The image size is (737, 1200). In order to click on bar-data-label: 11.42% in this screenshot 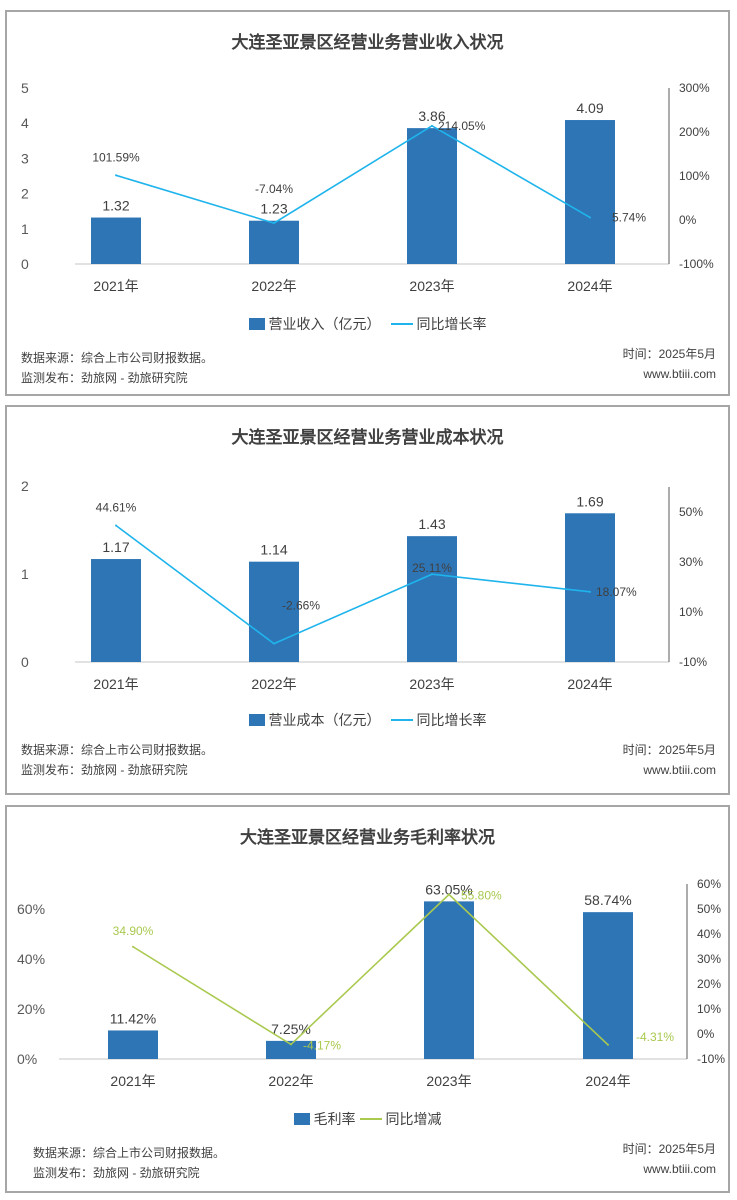, I will do `click(133, 1018)`.